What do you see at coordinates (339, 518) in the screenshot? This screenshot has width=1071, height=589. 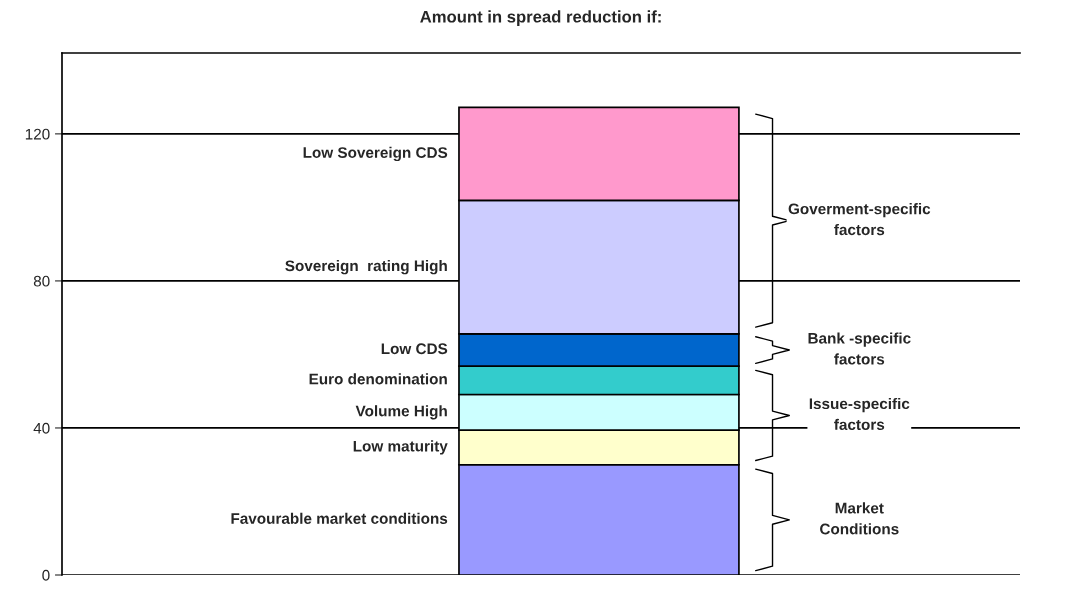 I see `series-label: Favourable market conditions` at bounding box center [339, 518].